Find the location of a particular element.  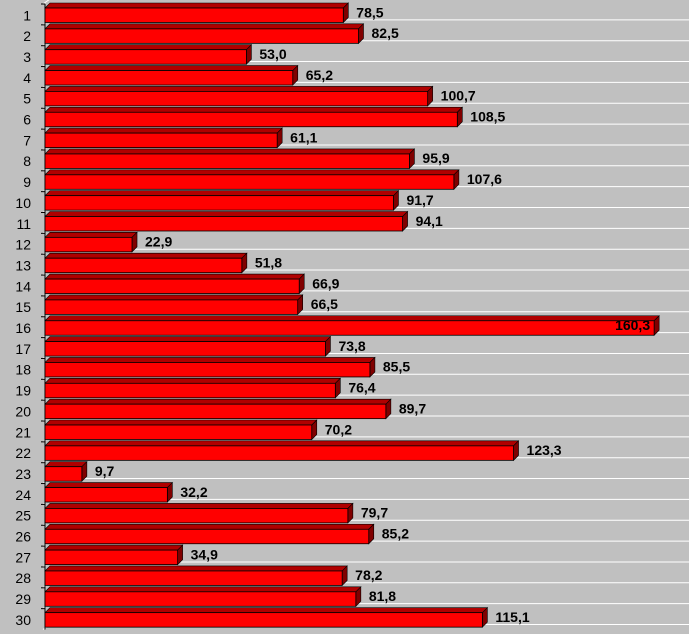

value-label: 53,0 is located at coordinates (272, 54).